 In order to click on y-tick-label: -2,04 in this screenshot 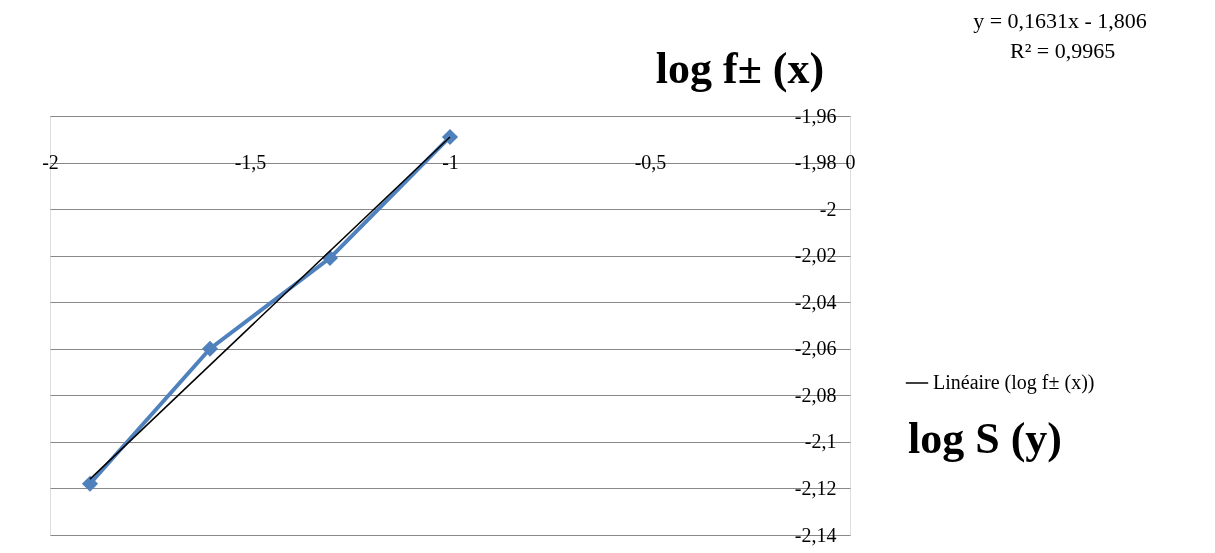, I will do `click(815, 301)`.